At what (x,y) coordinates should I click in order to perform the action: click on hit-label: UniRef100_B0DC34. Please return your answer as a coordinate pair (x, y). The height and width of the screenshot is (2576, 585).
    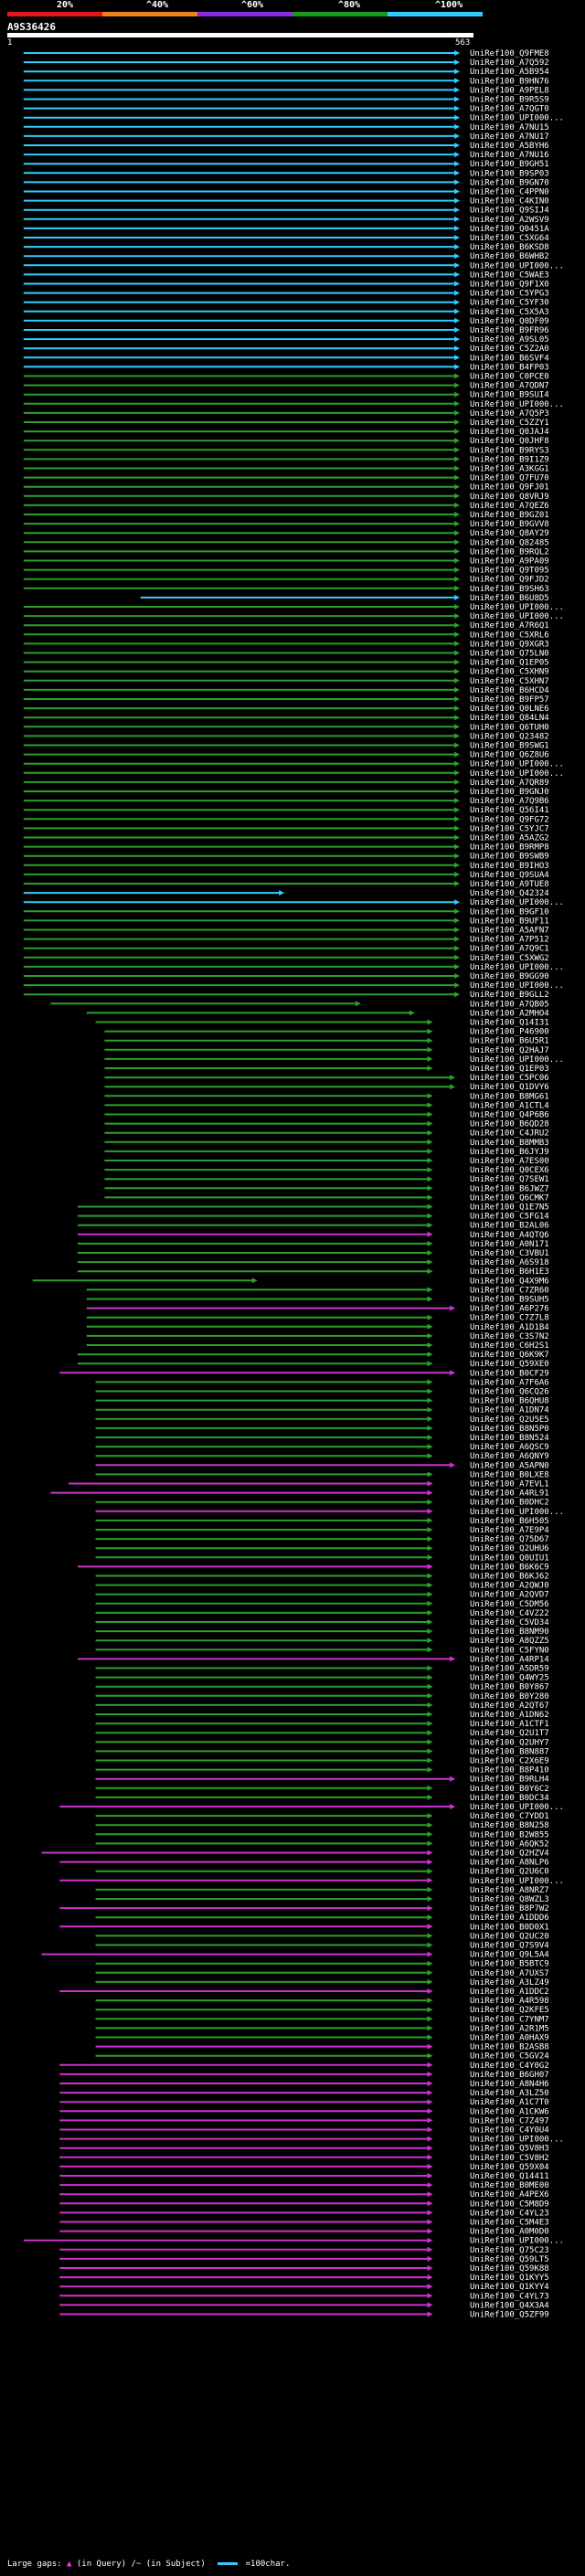
    Looking at the image, I should click on (510, 1798).